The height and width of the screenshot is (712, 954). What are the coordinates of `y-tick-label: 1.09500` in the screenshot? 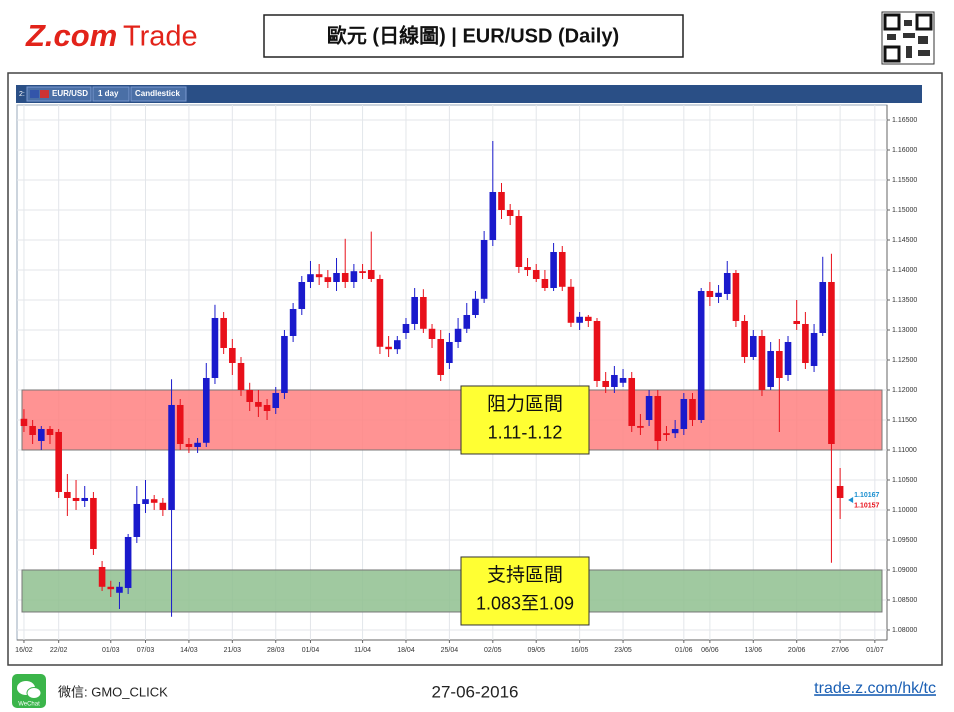 It's located at (904, 540).